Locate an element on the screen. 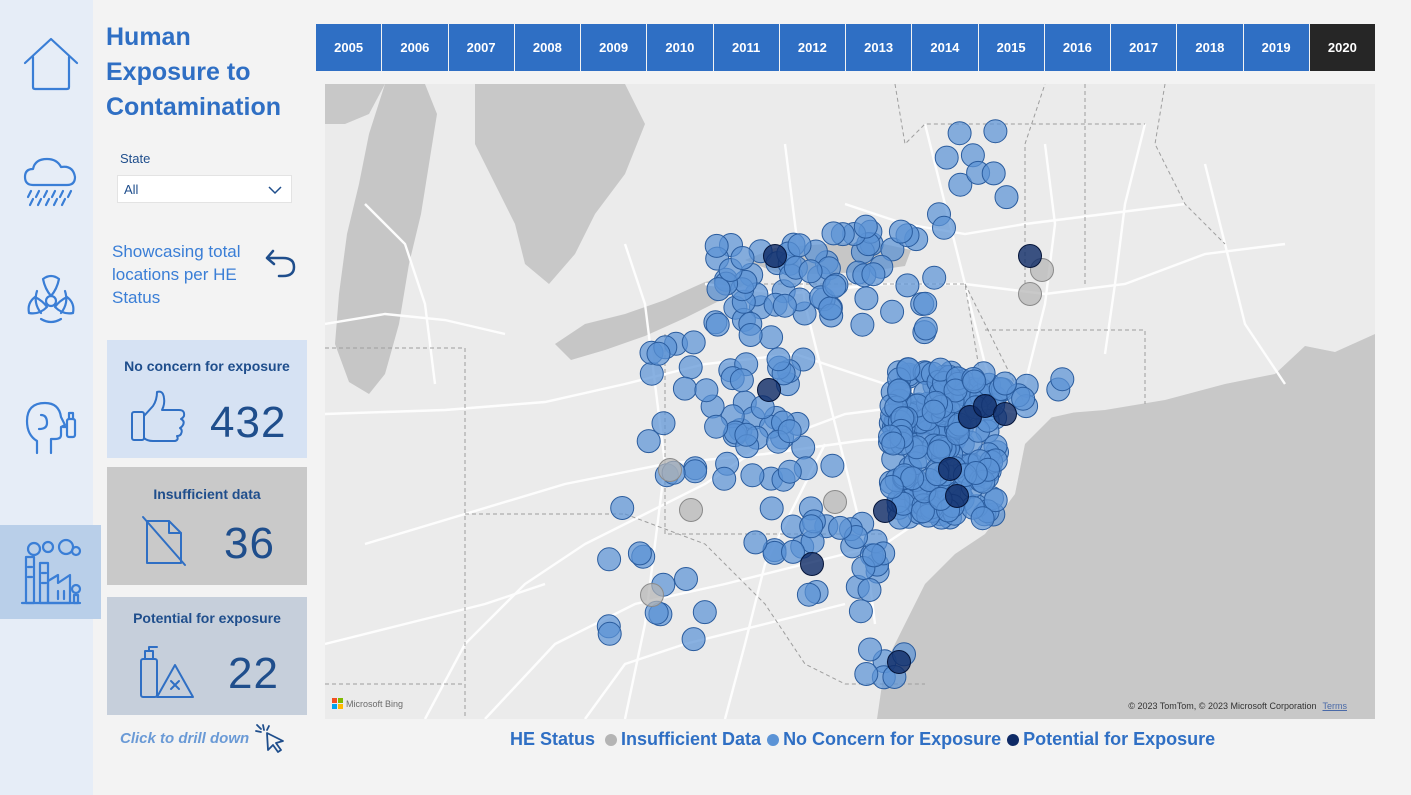 The width and height of the screenshot is (1411, 795). state-select: All is located at coordinates (204, 189).